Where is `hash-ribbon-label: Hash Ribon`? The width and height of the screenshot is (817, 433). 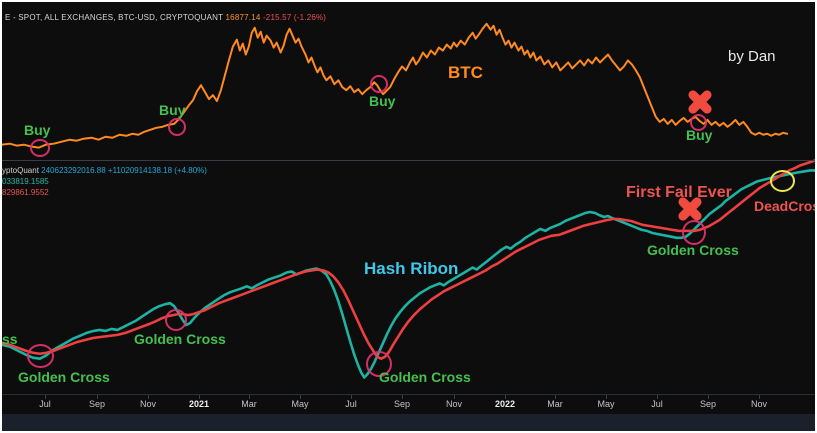
hash-ribbon-label: Hash Ribon is located at coordinates (411, 268).